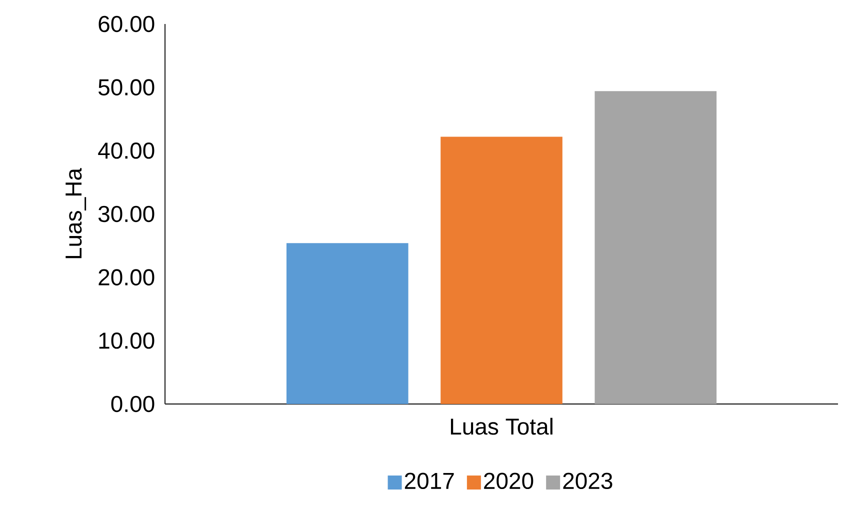 The height and width of the screenshot is (509, 853). Describe the element at coordinates (126, 214) in the screenshot. I see `y-tick-label: 30.00` at that location.